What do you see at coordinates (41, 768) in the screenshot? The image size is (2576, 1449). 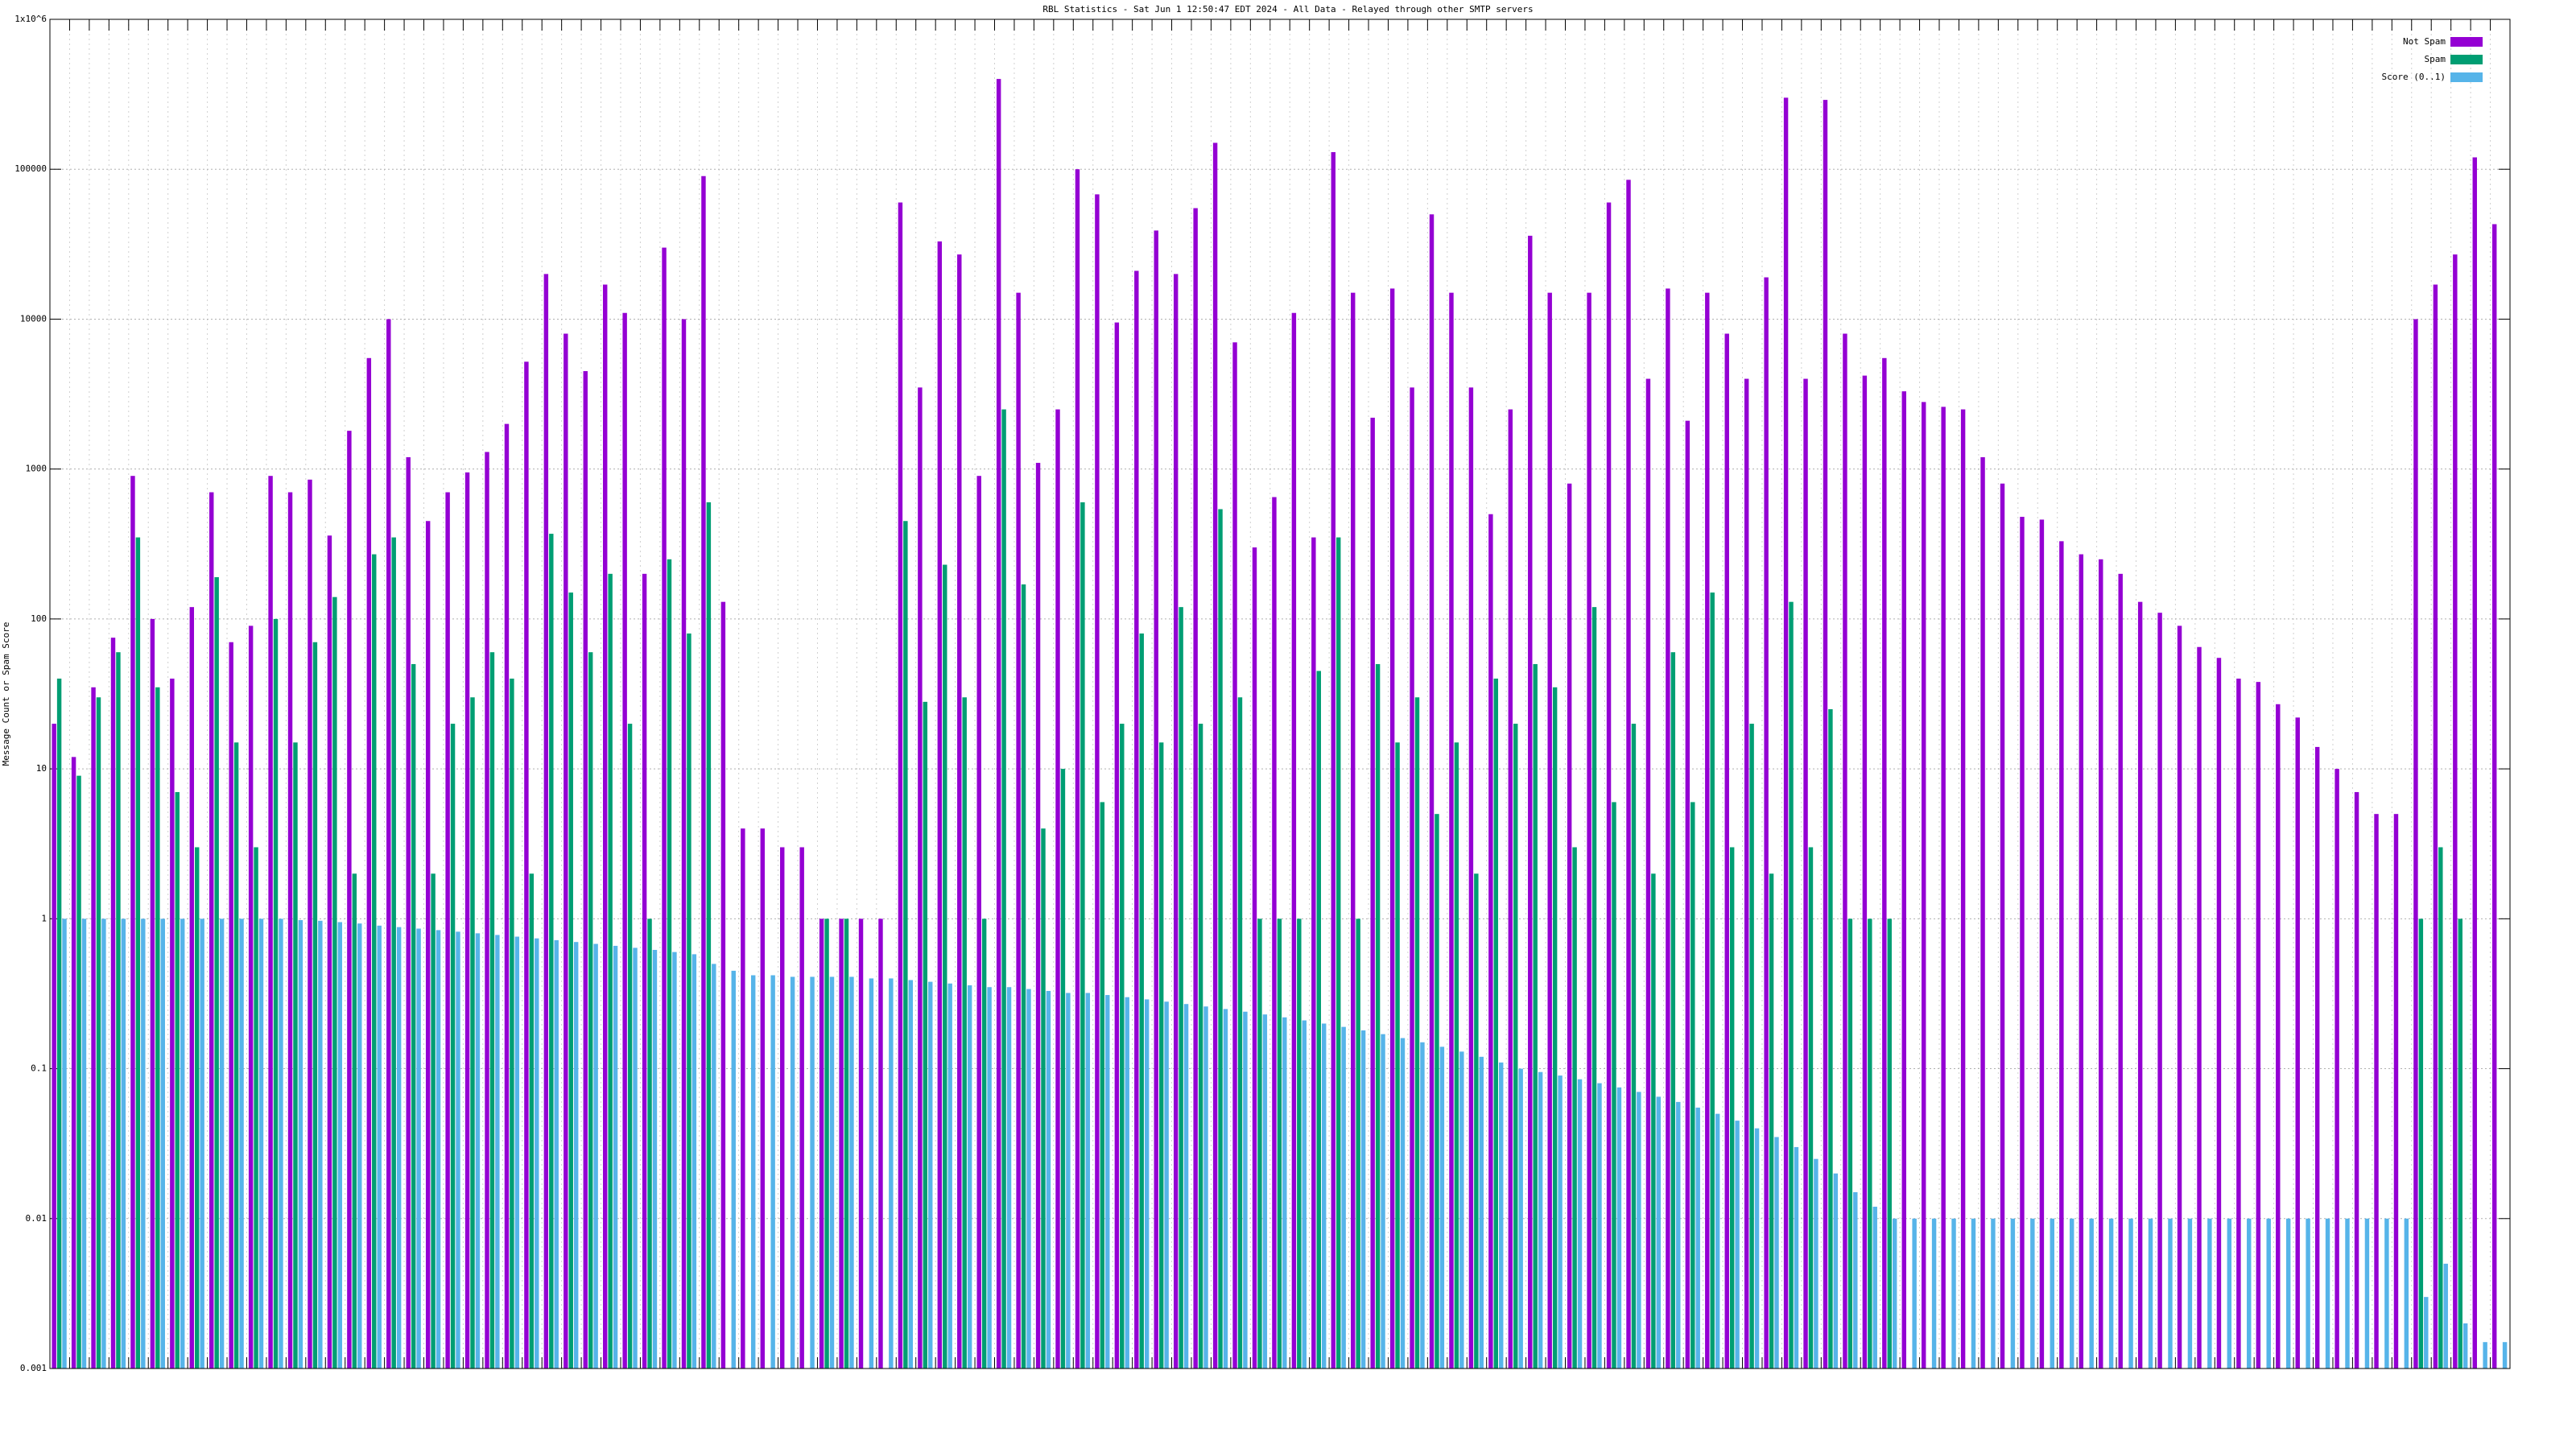 I see `y-tick-label: 10` at bounding box center [41, 768].